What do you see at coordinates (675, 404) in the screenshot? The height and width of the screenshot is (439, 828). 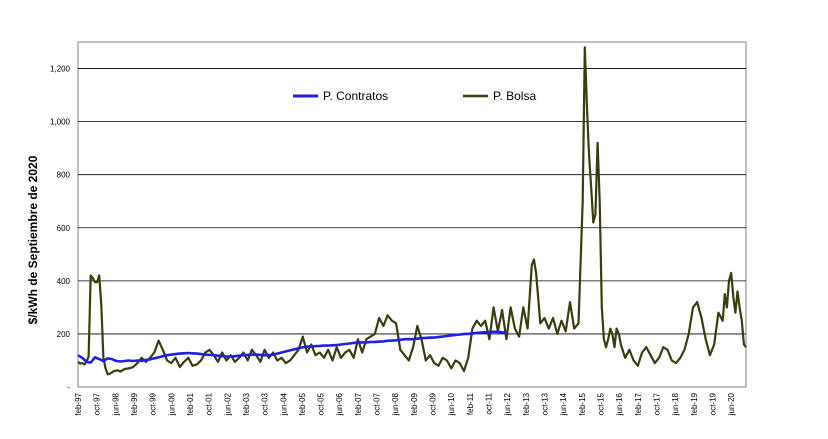 I see `x-tick-label: jun-18` at bounding box center [675, 404].